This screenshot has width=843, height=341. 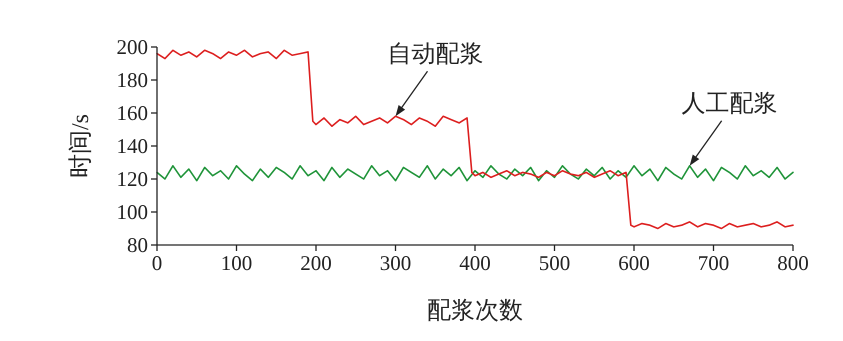 I want to click on x-tick-label: 400, so click(x=475, y=263).